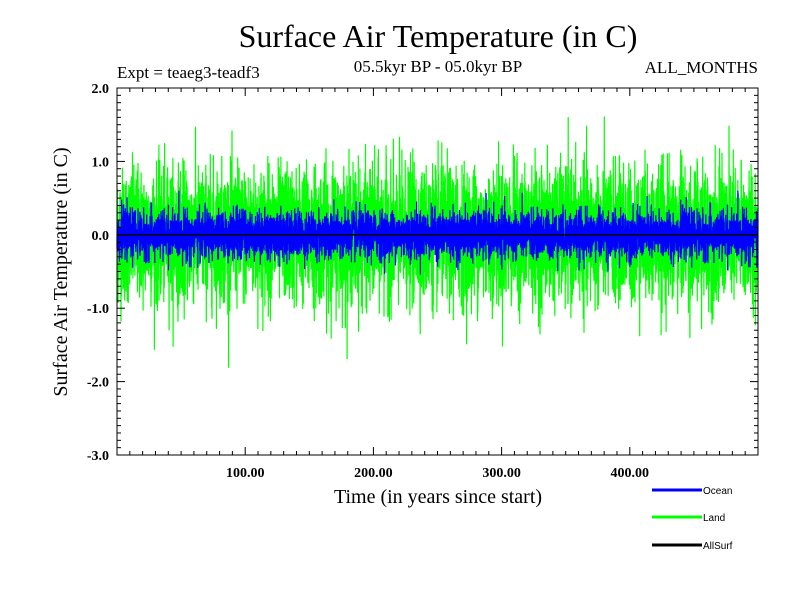 The height and width of the screenshot is (600, 800). I want to click on series-line-ocean, so click(437, 232).